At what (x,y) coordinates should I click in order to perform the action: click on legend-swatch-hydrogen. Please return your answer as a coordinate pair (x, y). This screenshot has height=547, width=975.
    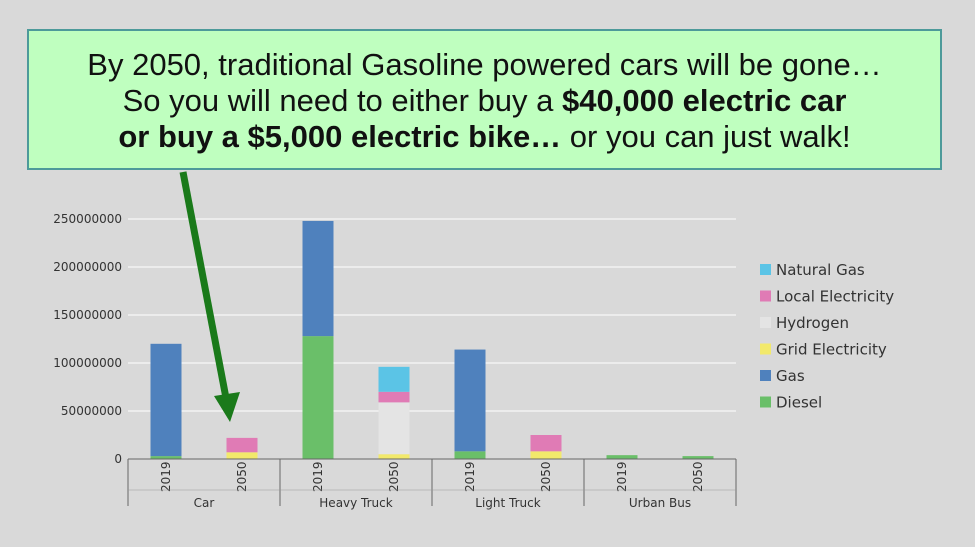
    Looking at the image, I should click on (765, 322).